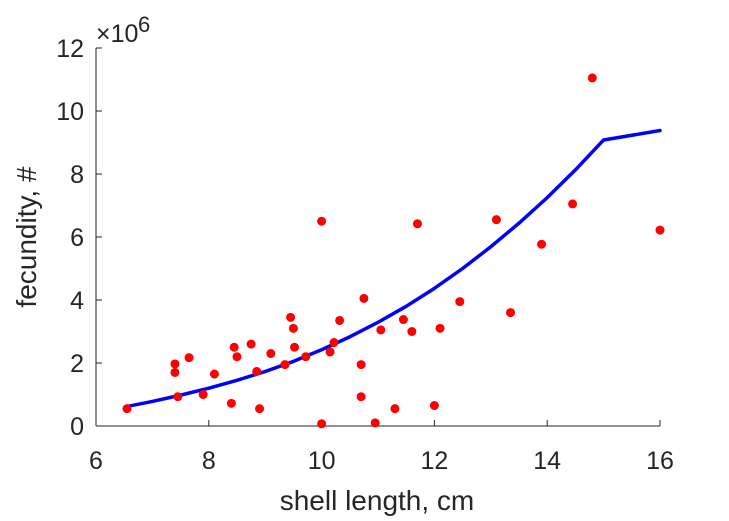 The height and width of the screenshot is (521, 729). Describe the element at coordinates (117, 34) in the screenshot. I see `y-multiplier-base: ×10` at that location.